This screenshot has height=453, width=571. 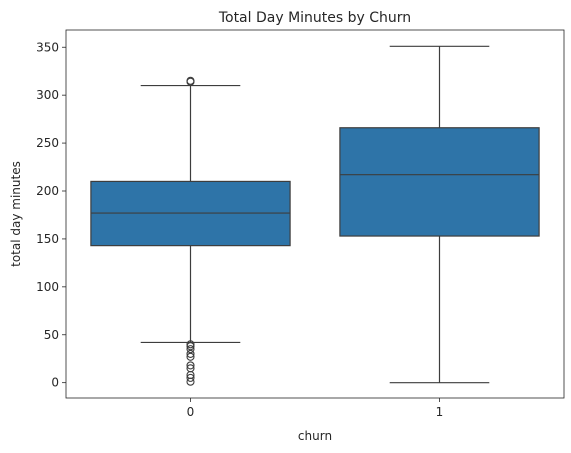 I want to click on y-tick-label: 150, so click(x=47, y=239).